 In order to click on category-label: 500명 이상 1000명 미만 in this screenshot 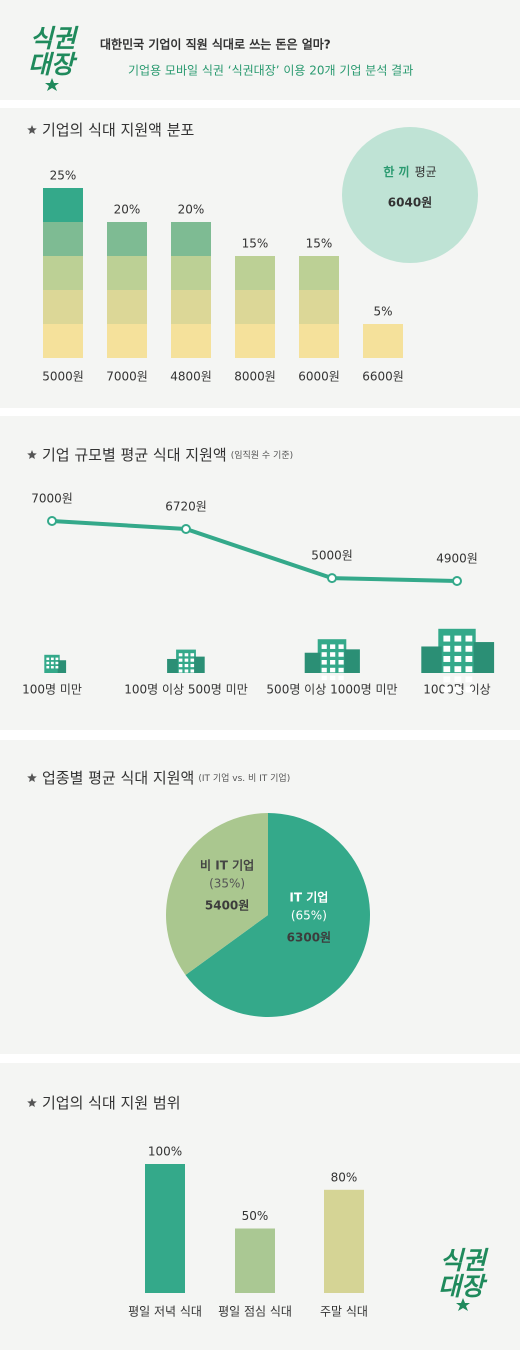, I will do `click(331, 690)`.